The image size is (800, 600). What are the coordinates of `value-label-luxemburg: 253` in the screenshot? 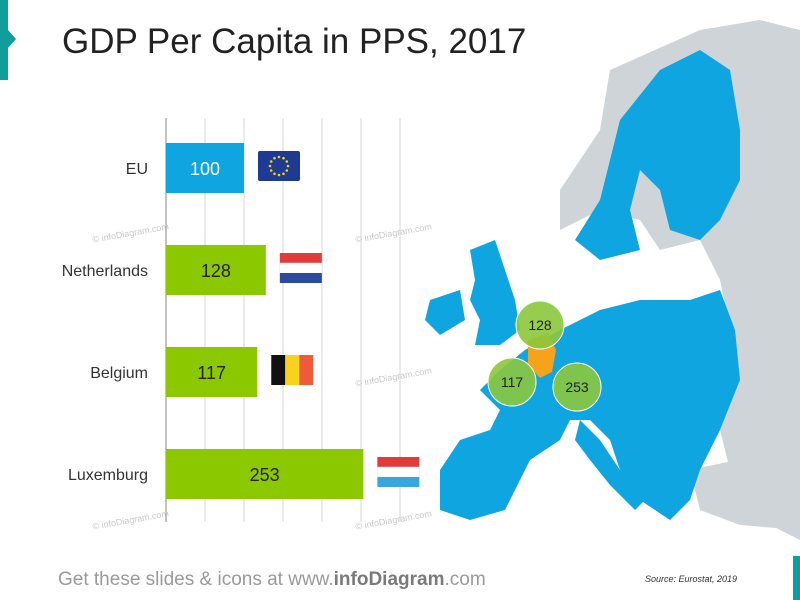 It's located at (265, 475).